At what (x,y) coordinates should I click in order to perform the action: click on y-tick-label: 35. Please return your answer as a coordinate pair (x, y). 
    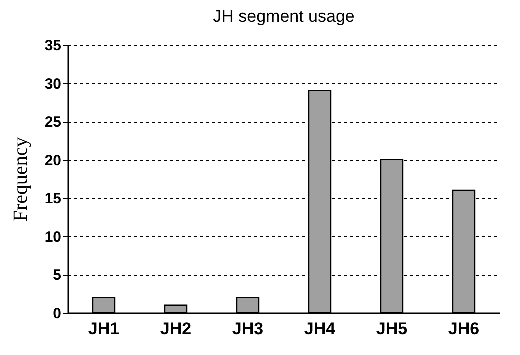
    Looking at the image, I should click on (53, 46).